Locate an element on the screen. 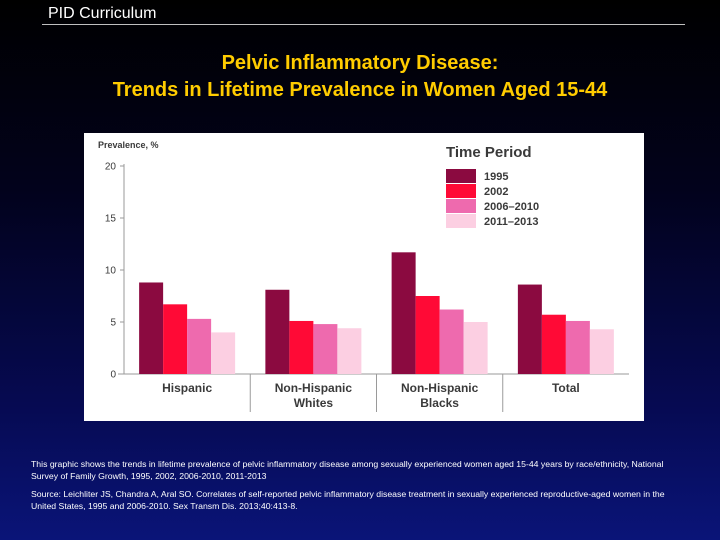 The height and width of the screenshot is (540, 720). x-category-label: Total is located at coordinates (566, 388).